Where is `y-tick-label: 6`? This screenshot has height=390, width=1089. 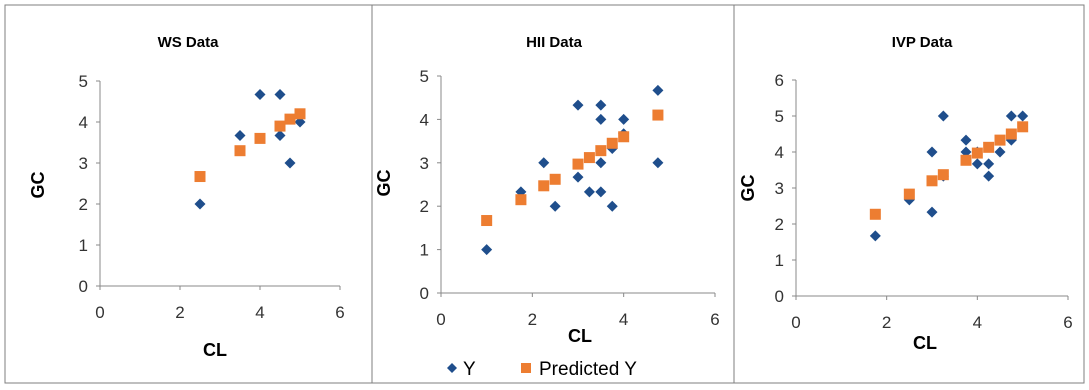 y-tick-label: 6 is located at coordinates (779, 80).